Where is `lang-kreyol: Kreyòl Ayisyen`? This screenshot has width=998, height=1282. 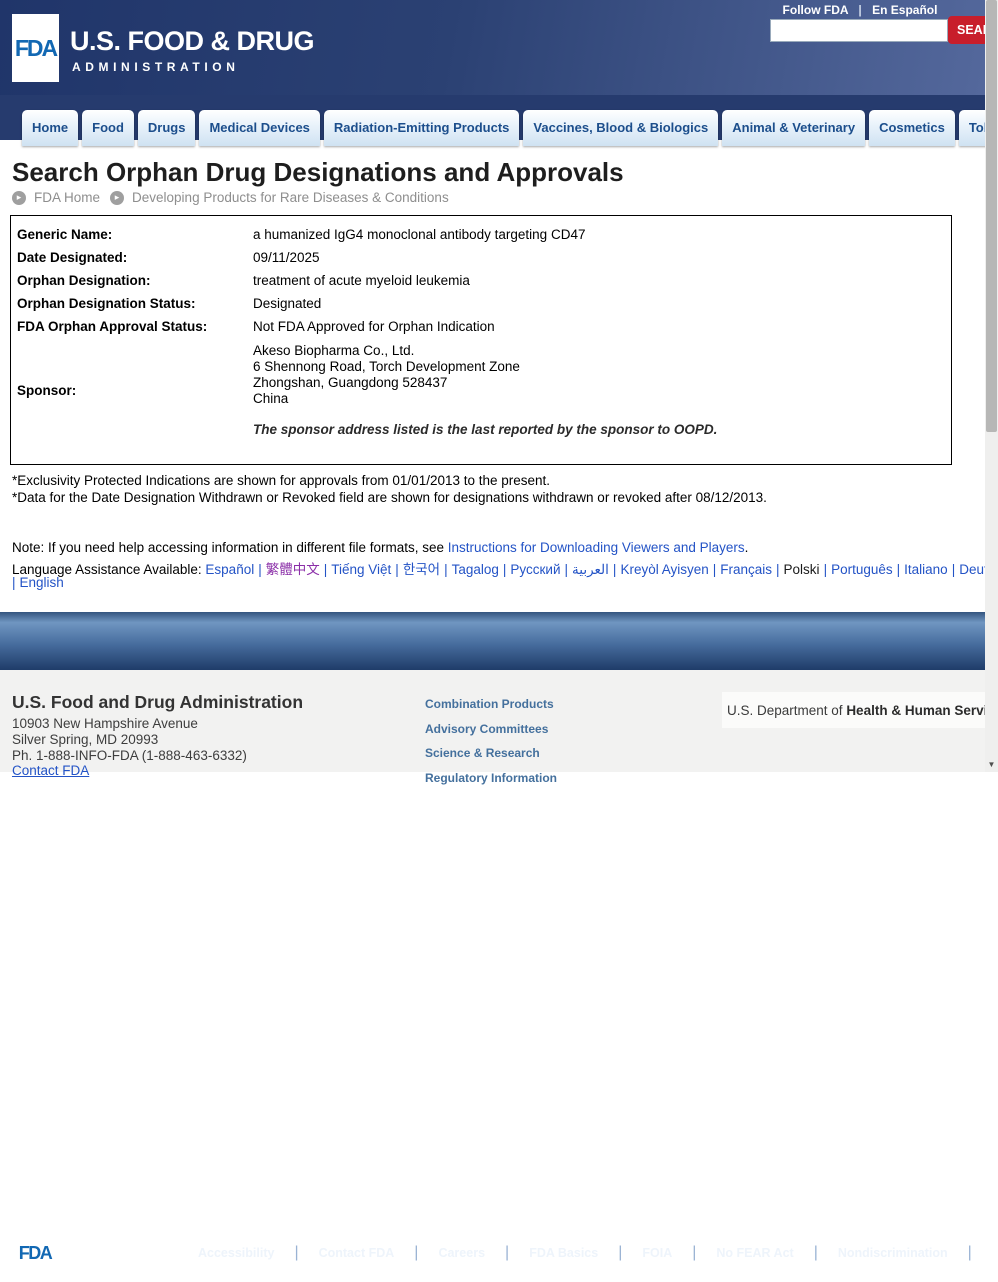 lang-kreyol: Kreyòl Ayisyen is located at coordinates (664, 569).